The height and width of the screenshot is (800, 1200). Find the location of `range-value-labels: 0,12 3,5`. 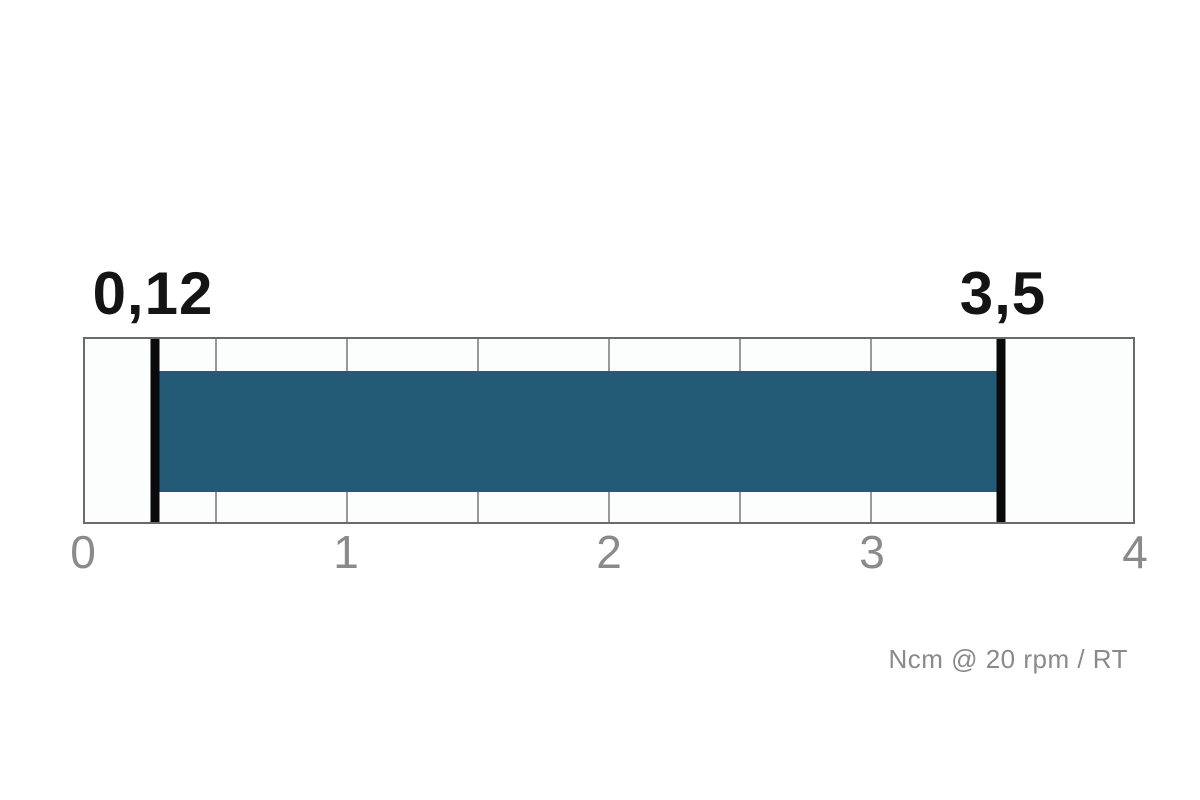

range-value-labels: 0,12 3,5 is located at coordinates (609, 295).